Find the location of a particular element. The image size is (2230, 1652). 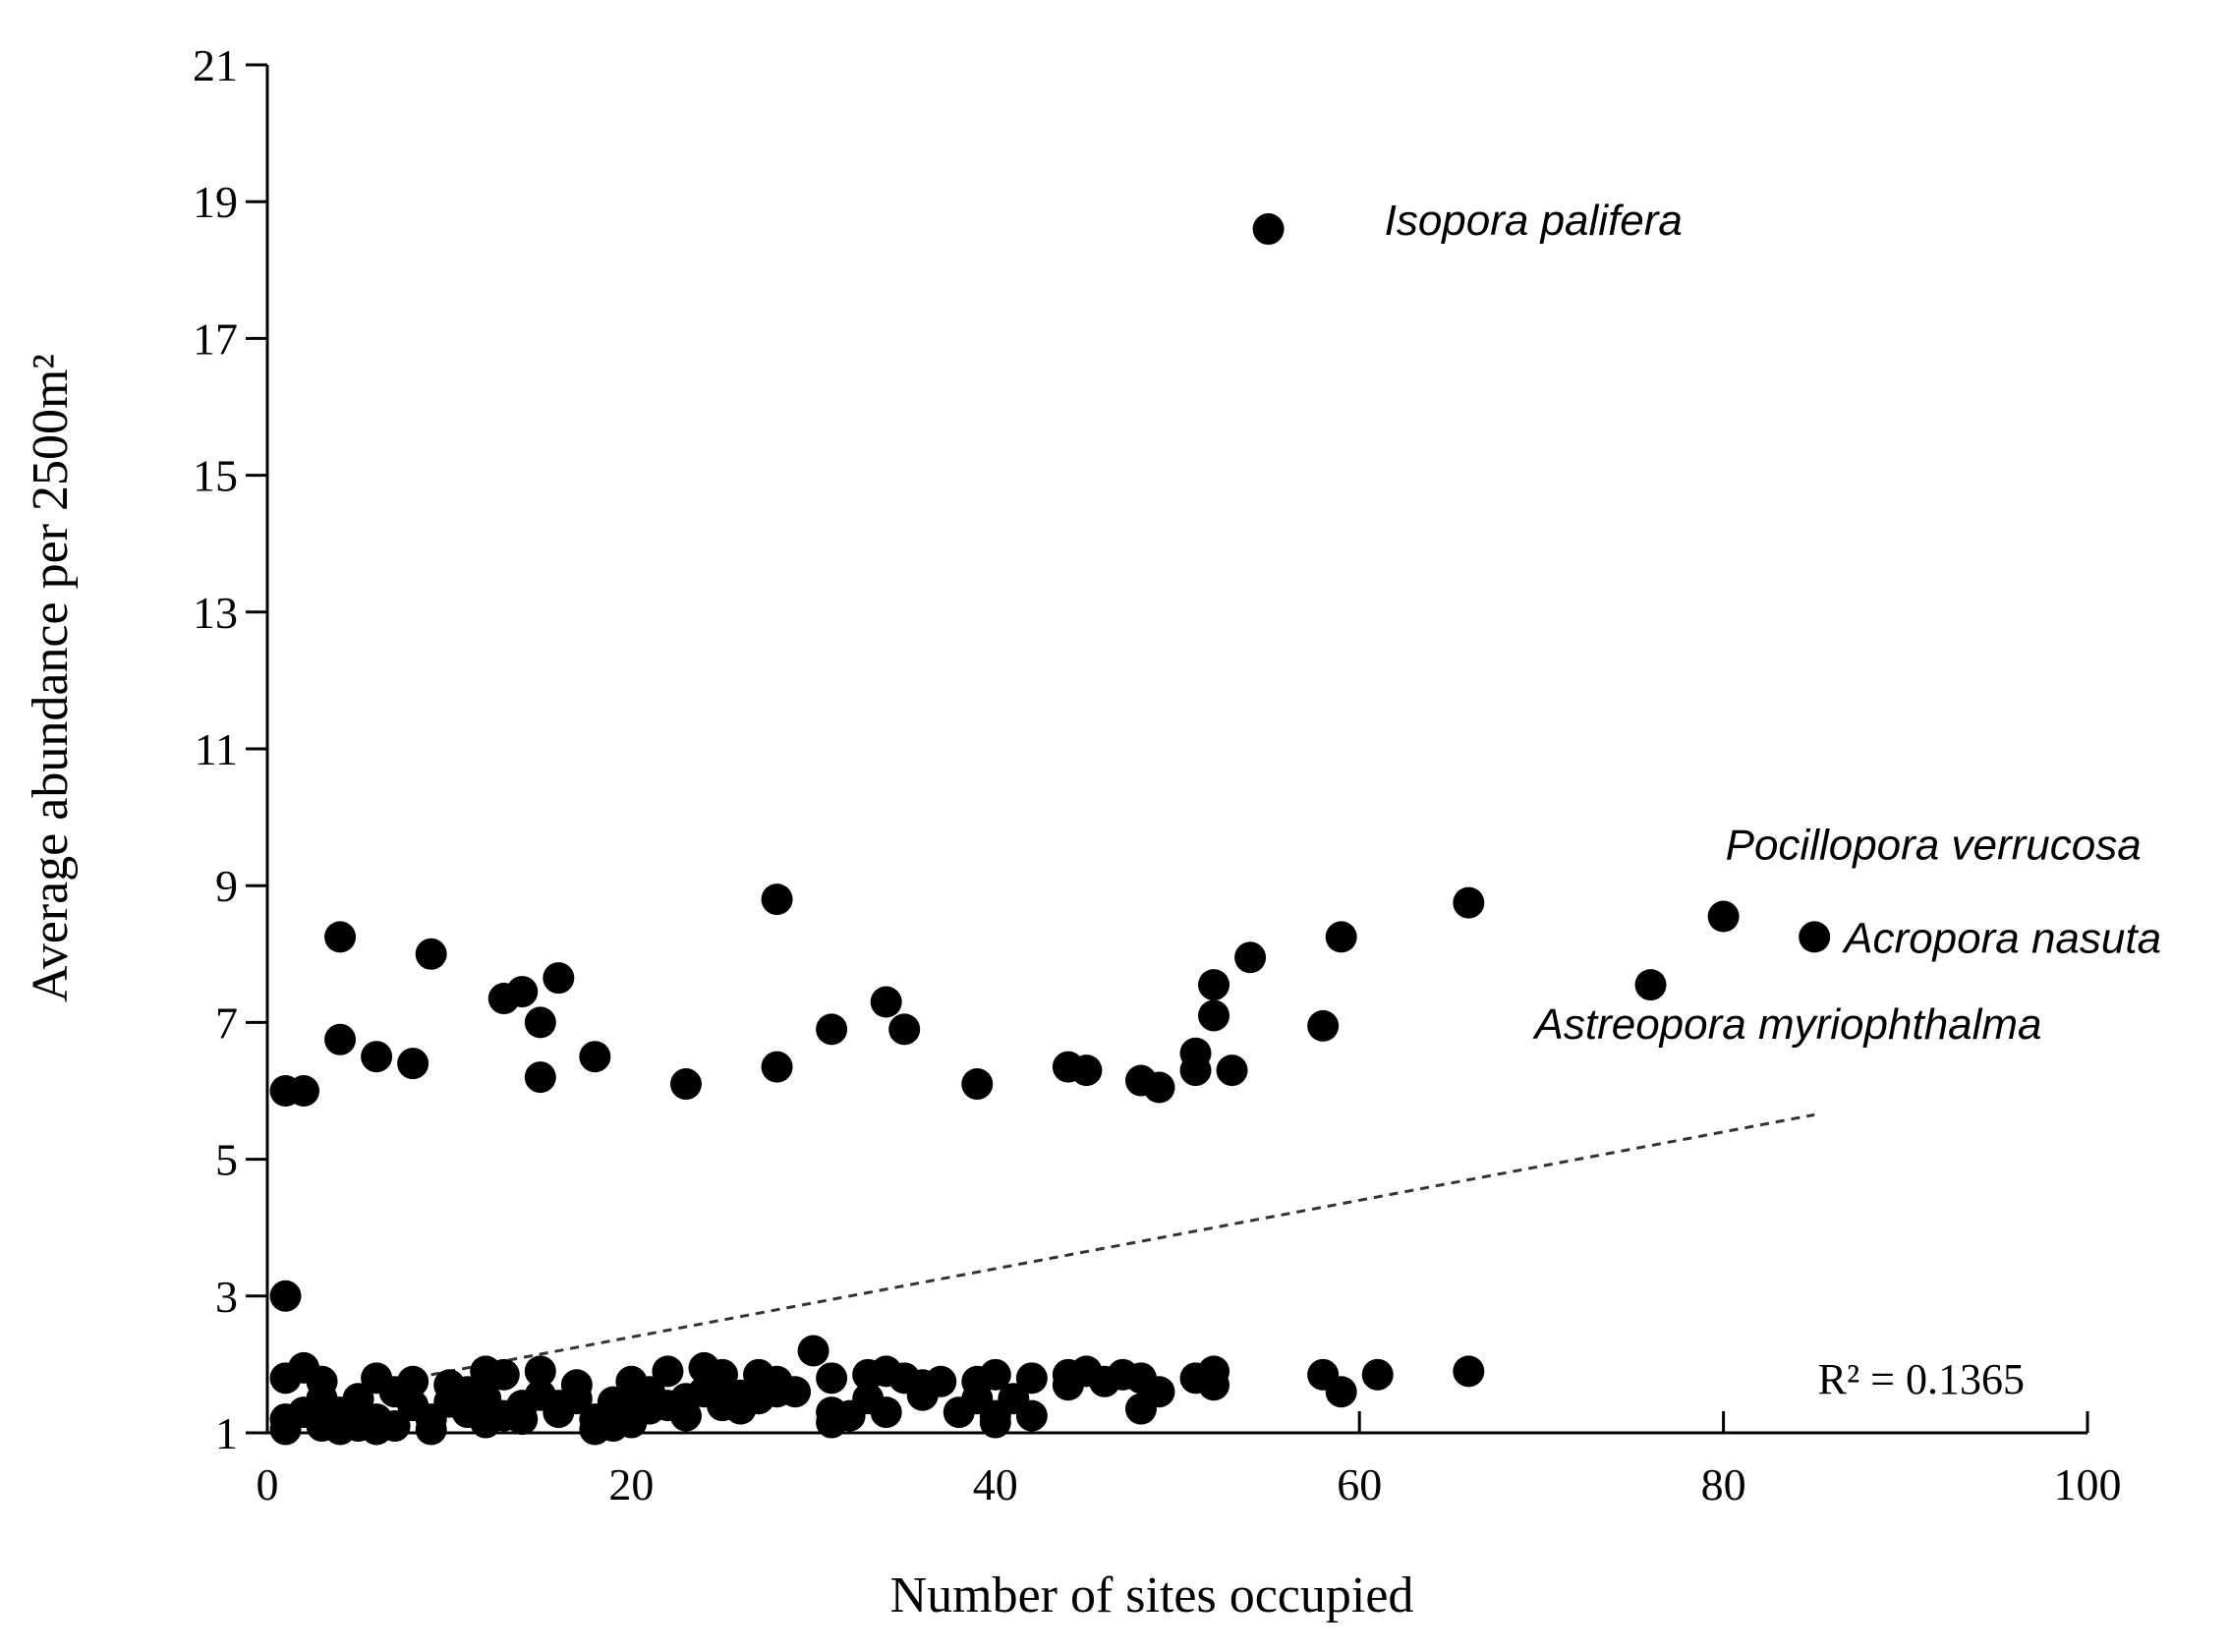

y-tick-label: 21 is located at coordinates (215, 65).